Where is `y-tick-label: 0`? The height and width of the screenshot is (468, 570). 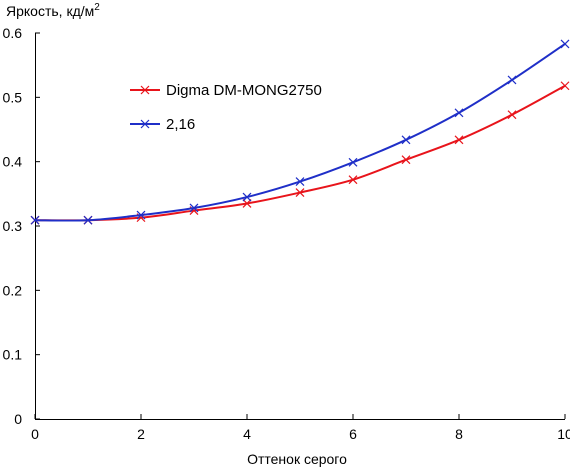
y-tick-label: 0 is located at coordinates (18, 419).